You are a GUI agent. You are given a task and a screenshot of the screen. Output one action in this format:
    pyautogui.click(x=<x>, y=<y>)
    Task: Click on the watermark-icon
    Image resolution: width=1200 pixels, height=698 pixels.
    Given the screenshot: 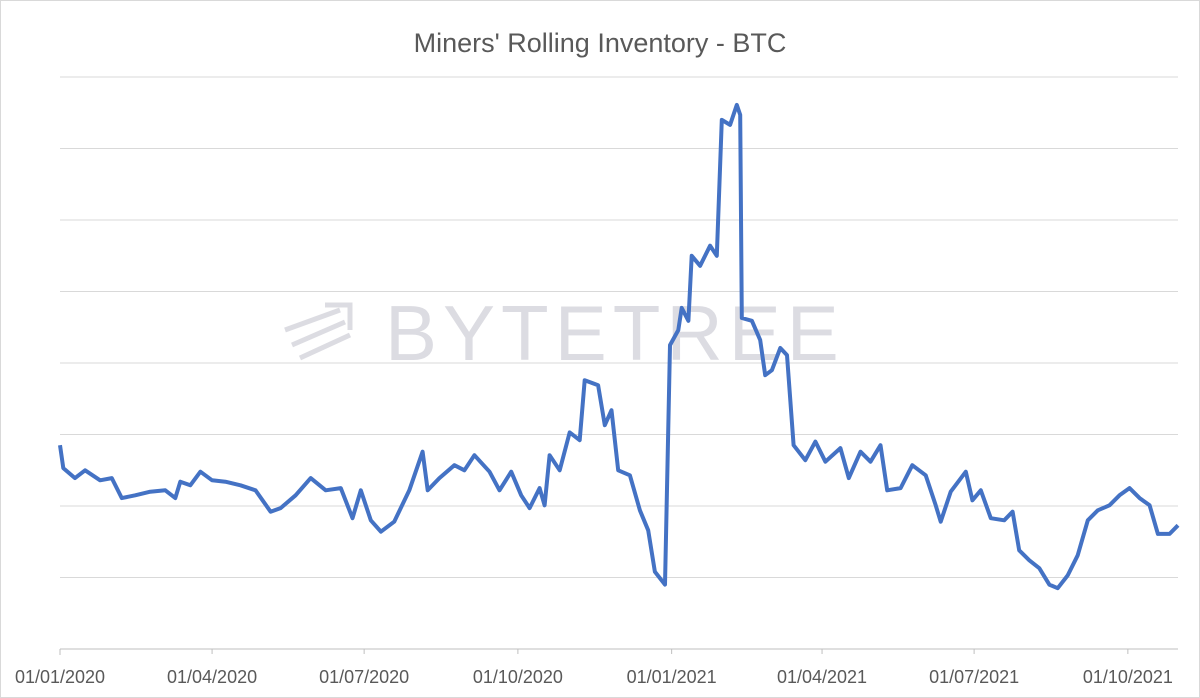 What is the action you would take?
    pyautogui.click(x=318, y=331)
    